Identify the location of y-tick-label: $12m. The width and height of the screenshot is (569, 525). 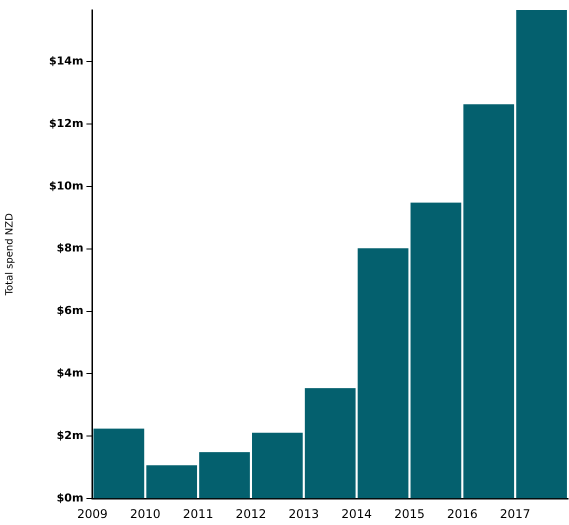
(66, 123).